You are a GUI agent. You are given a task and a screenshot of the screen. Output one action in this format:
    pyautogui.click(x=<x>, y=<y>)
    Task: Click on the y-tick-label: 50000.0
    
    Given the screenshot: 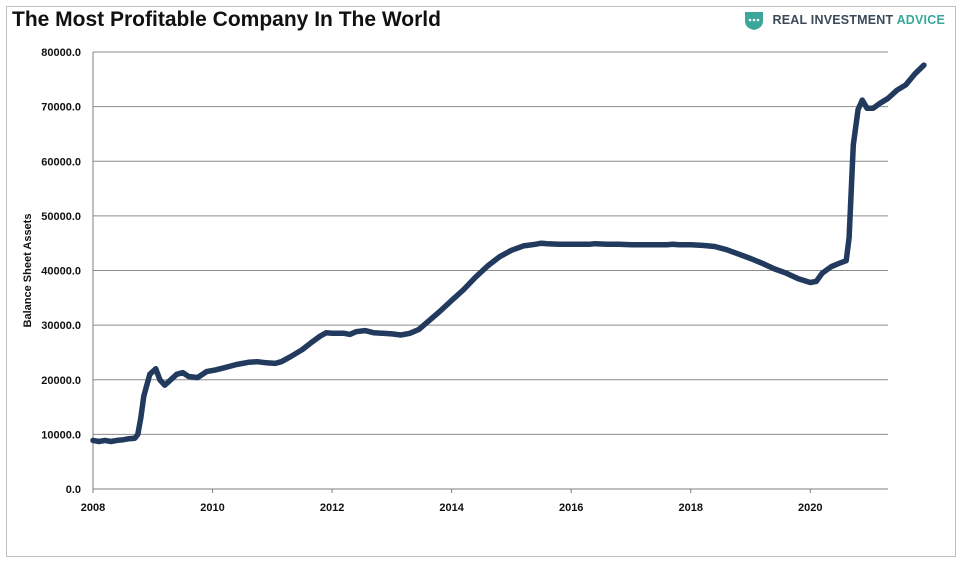 What is the action you would take?
    pyautogui.click(x=61, y=217)
    